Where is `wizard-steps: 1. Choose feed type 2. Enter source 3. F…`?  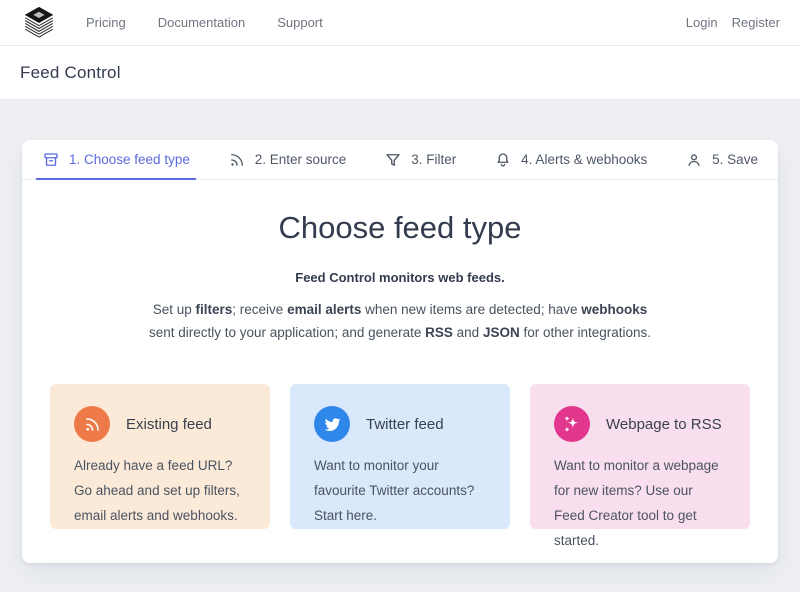
wizard-steps: 1. Choose feed type 2. Enter source 3. F… is located at coordinates (400, 160).